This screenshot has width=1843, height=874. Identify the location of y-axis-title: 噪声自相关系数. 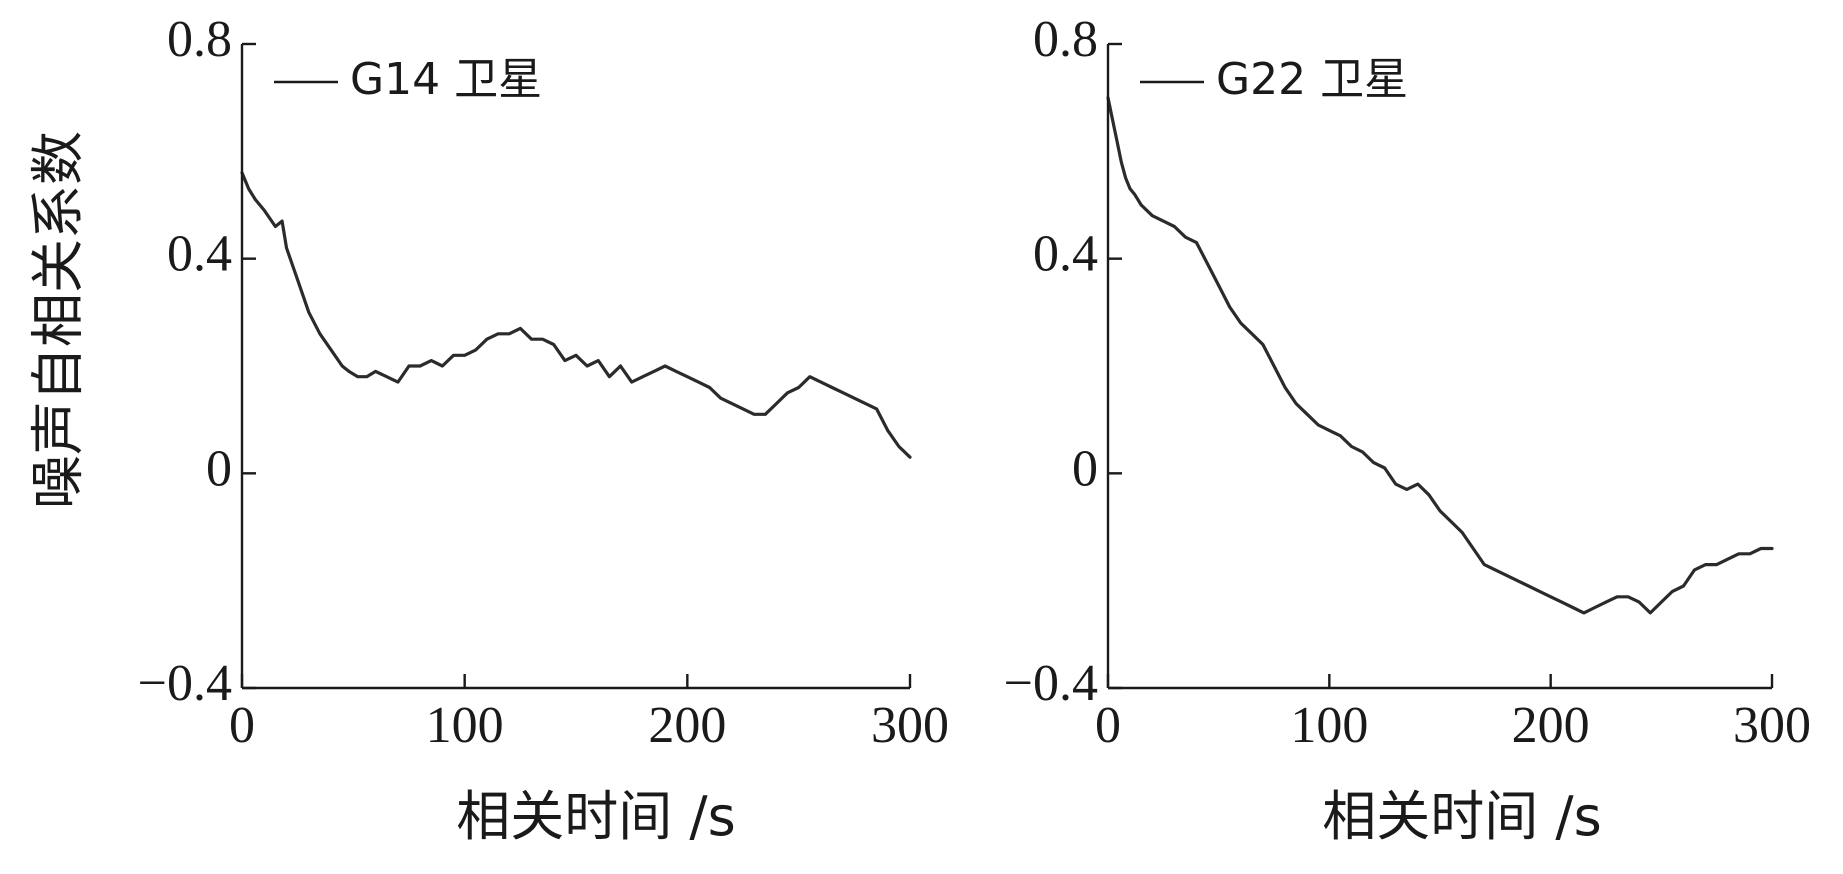
(58, 320).